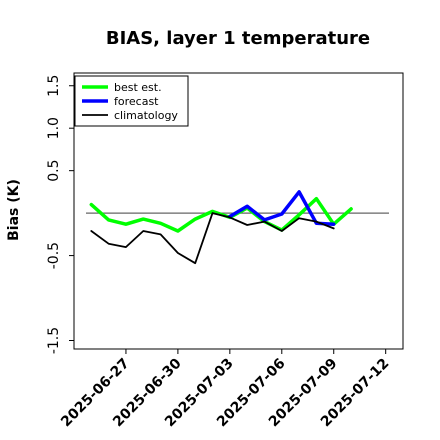  Describe the element at coordinates (54, 86) in the screenshot. I see `y-tick-label-4: 1.5` at that location.